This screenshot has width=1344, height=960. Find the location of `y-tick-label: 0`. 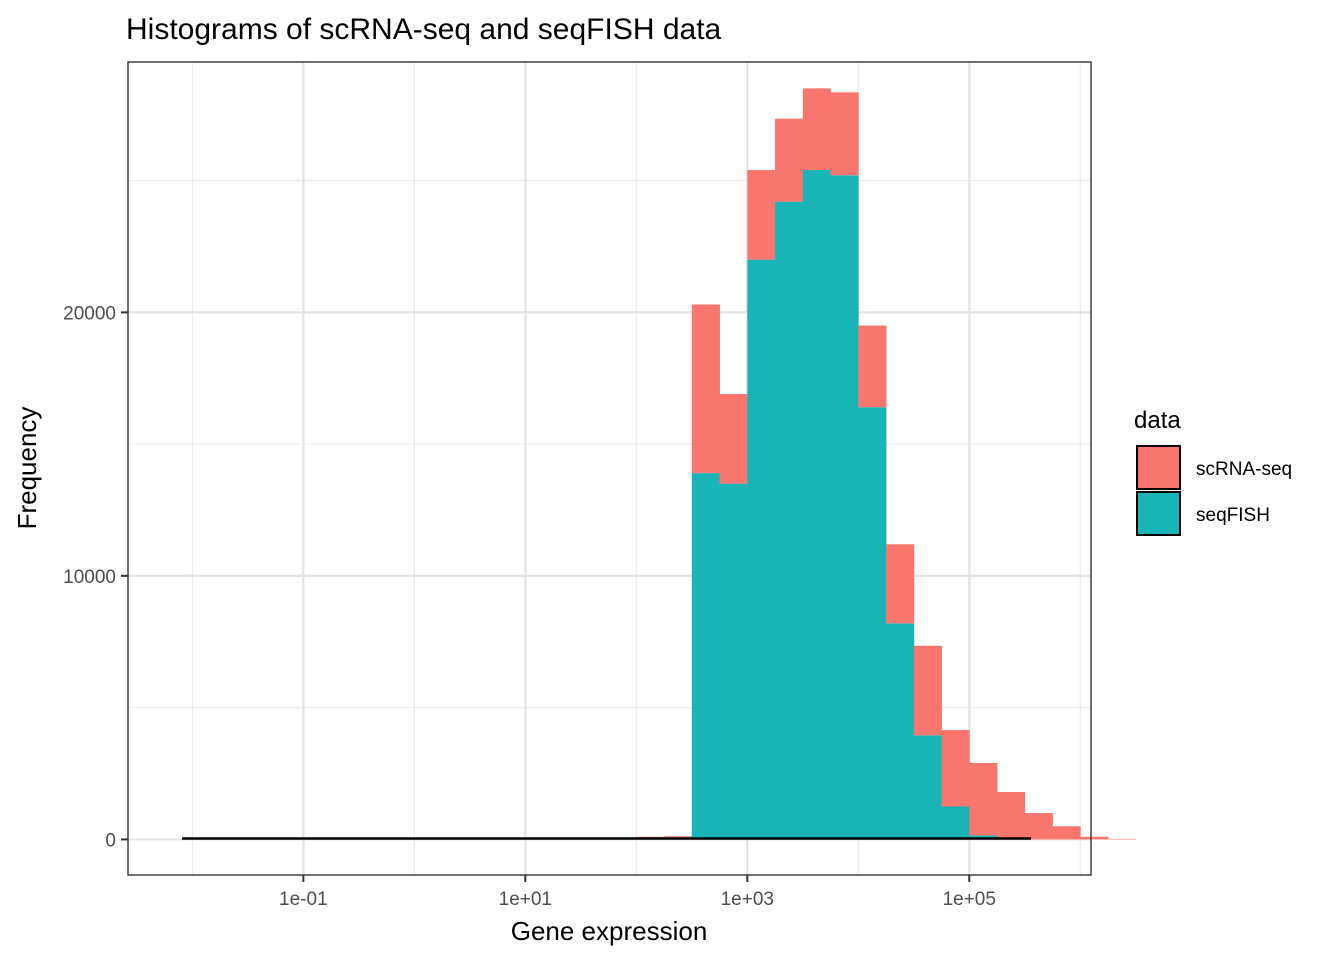

y-tick-label: 0 is located at coordinates (110, 840).